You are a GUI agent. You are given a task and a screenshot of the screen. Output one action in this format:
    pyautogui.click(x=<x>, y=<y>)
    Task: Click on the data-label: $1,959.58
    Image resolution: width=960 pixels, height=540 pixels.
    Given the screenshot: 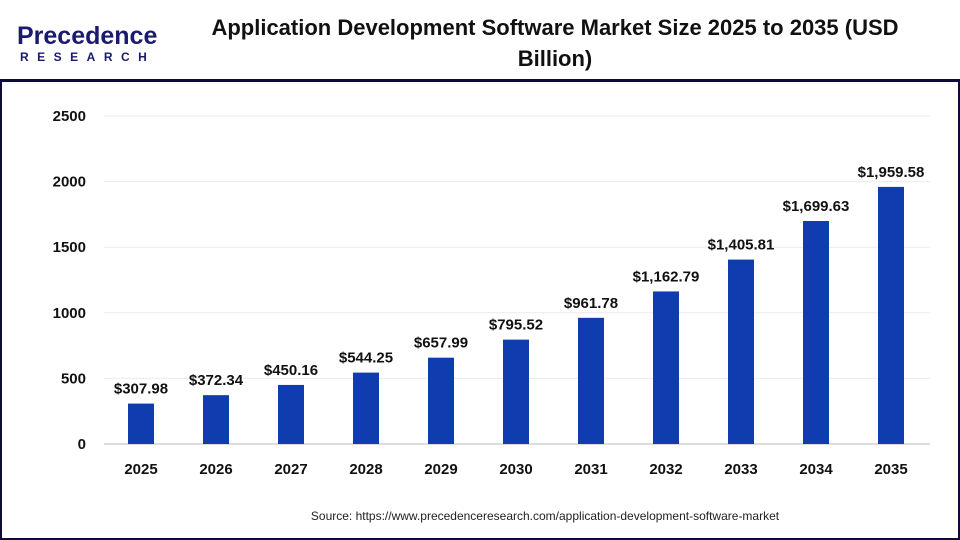 What is the action you would take?
    pyautogui.click(x=891, y=172)
    